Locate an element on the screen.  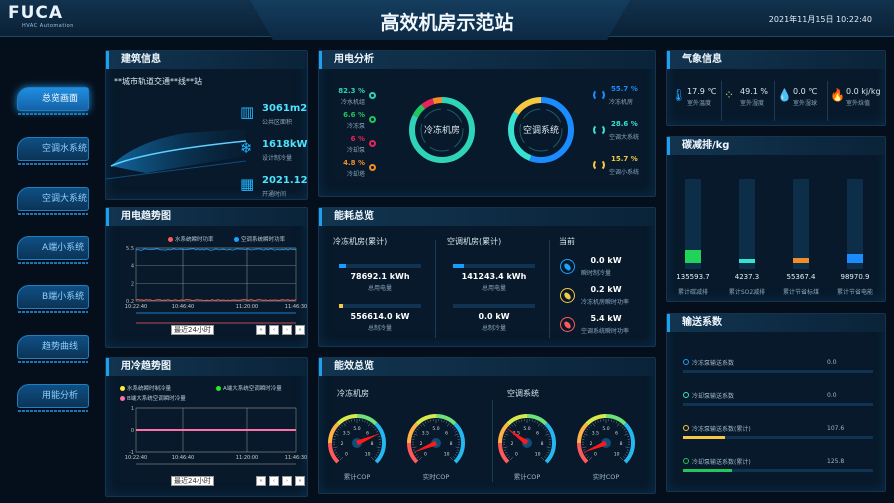
gauge-icon is located at coordinates (567, 295).